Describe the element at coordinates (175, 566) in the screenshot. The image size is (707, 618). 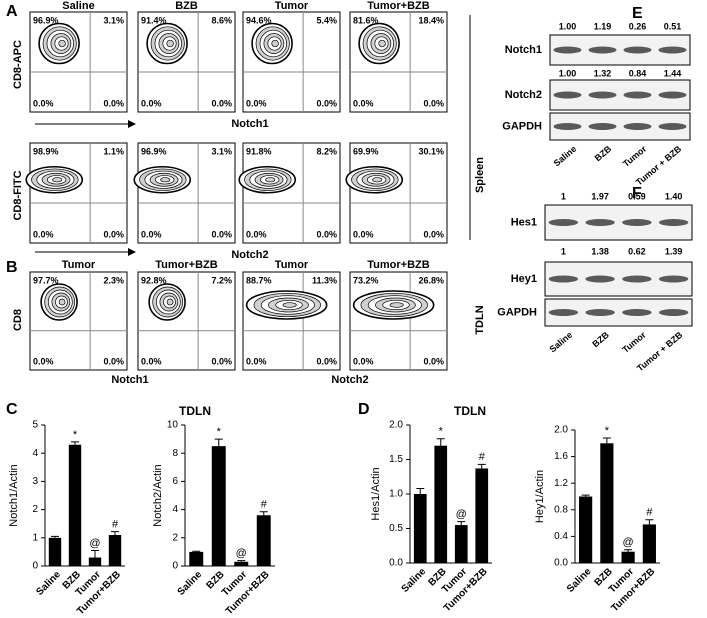
I see `y-tick-label: 0` at that location.